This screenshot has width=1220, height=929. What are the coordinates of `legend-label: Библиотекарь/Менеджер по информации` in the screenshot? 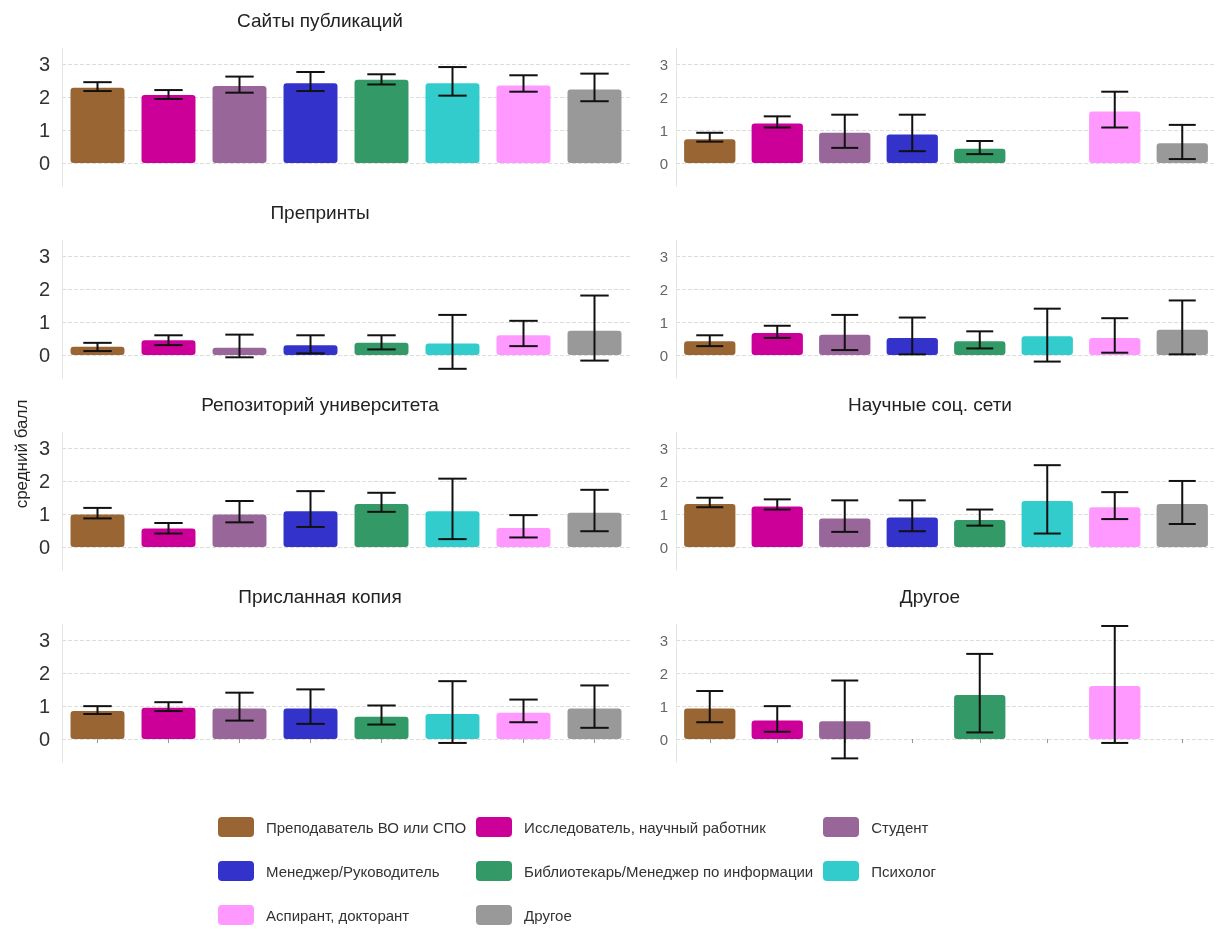 It's located at (669, 871).